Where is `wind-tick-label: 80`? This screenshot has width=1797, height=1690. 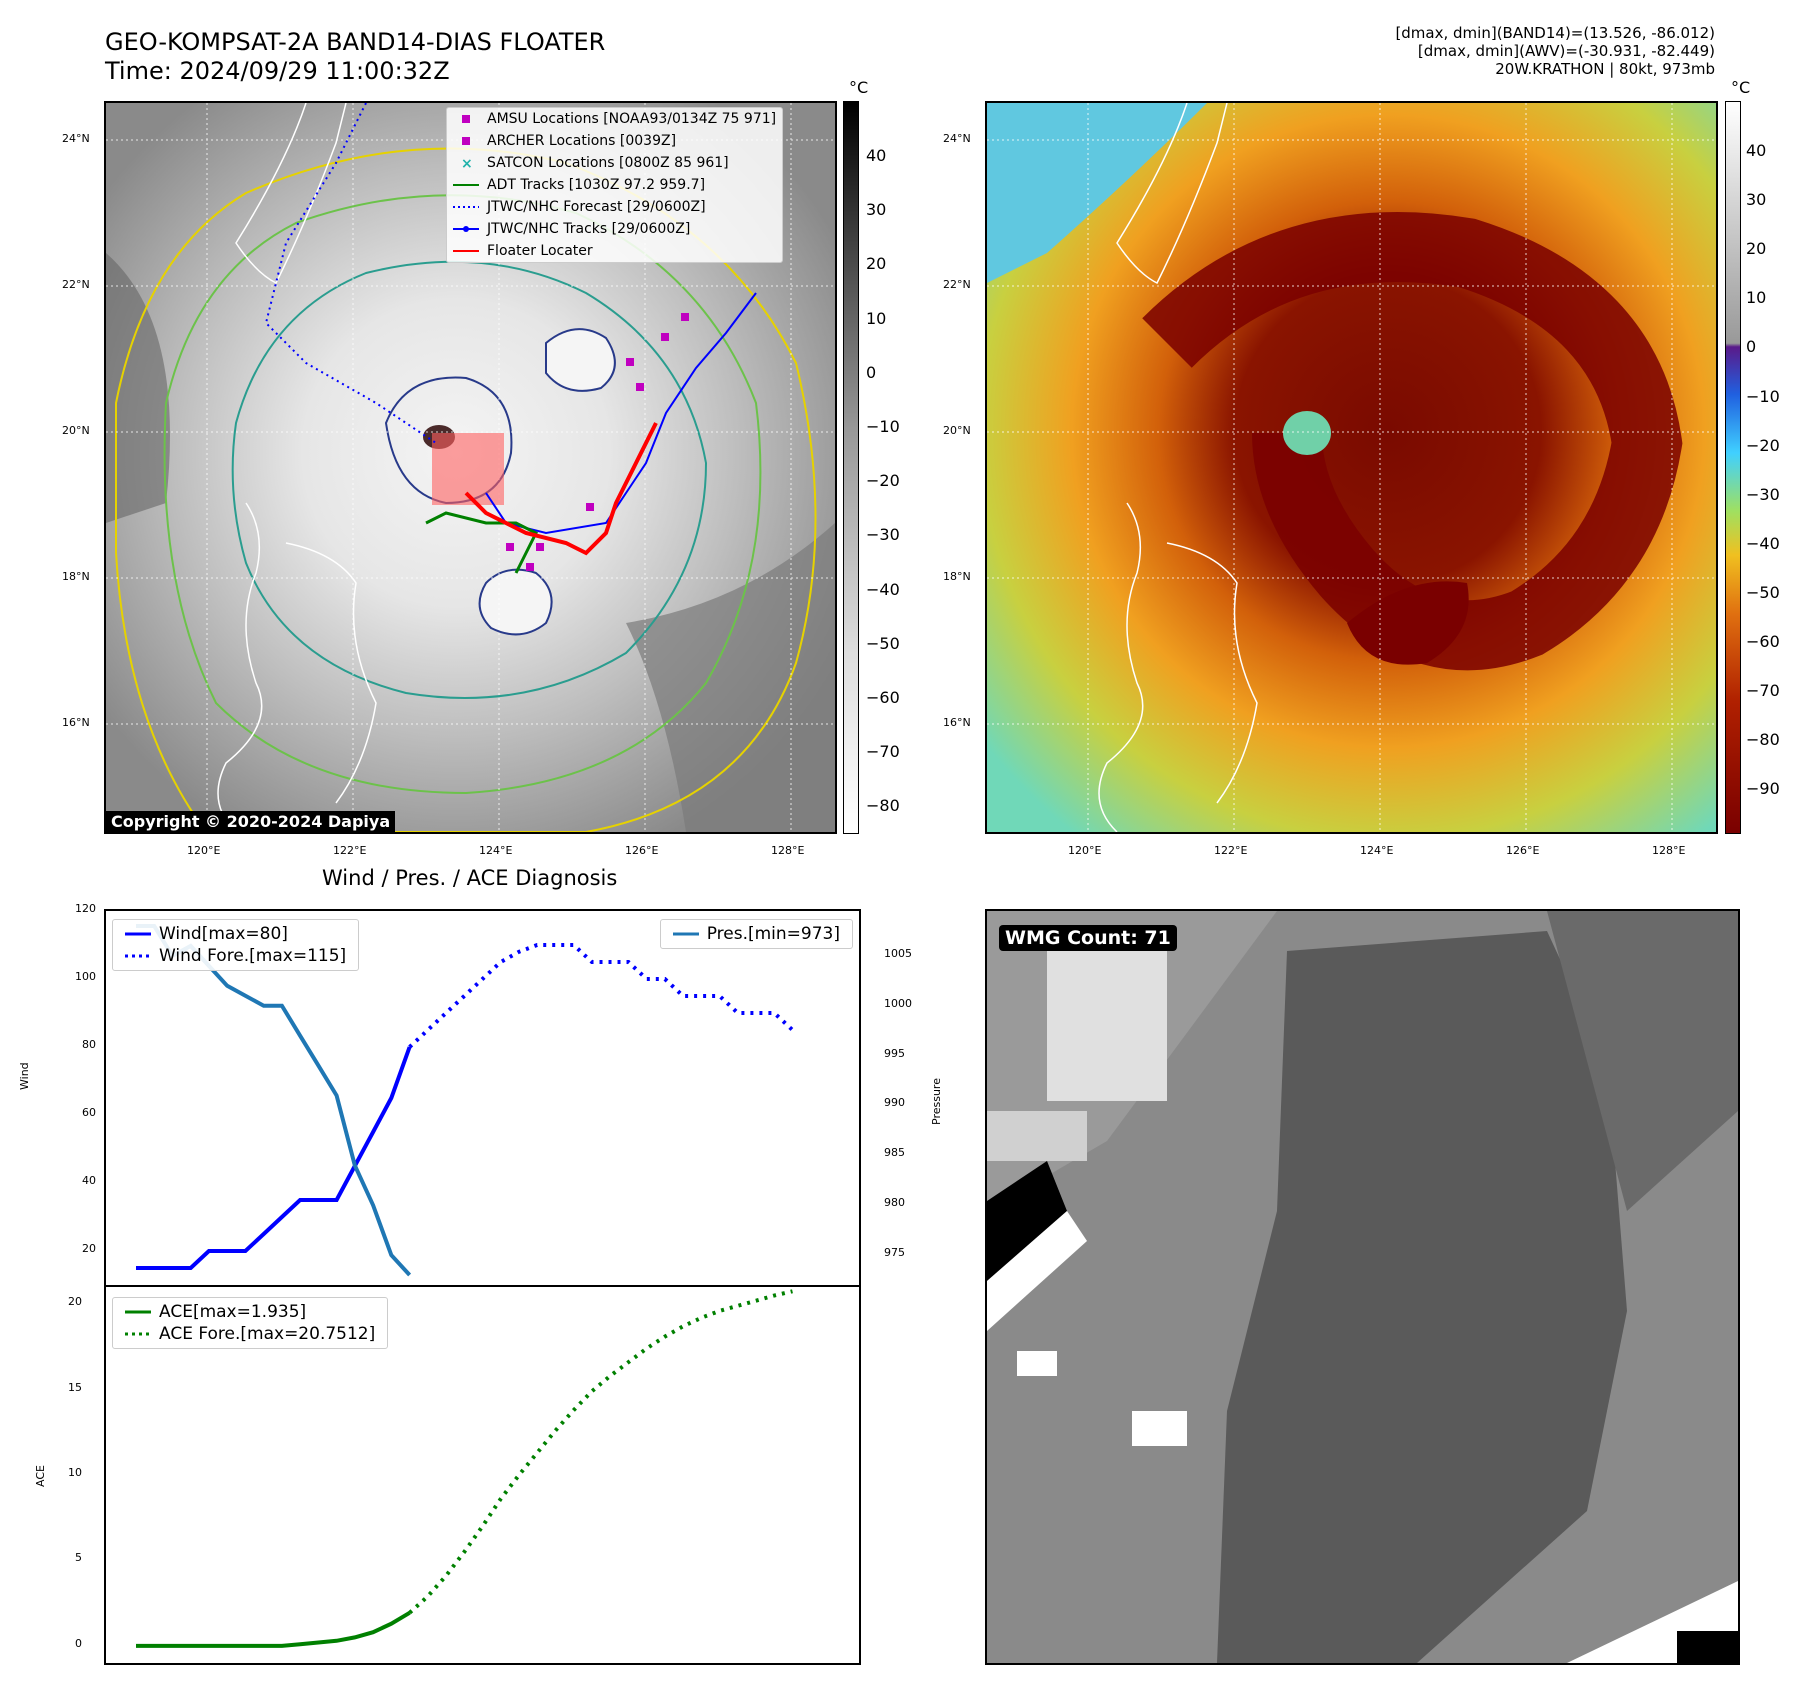
wind-tick-label: 80 is located at coordinates (89, 1044).